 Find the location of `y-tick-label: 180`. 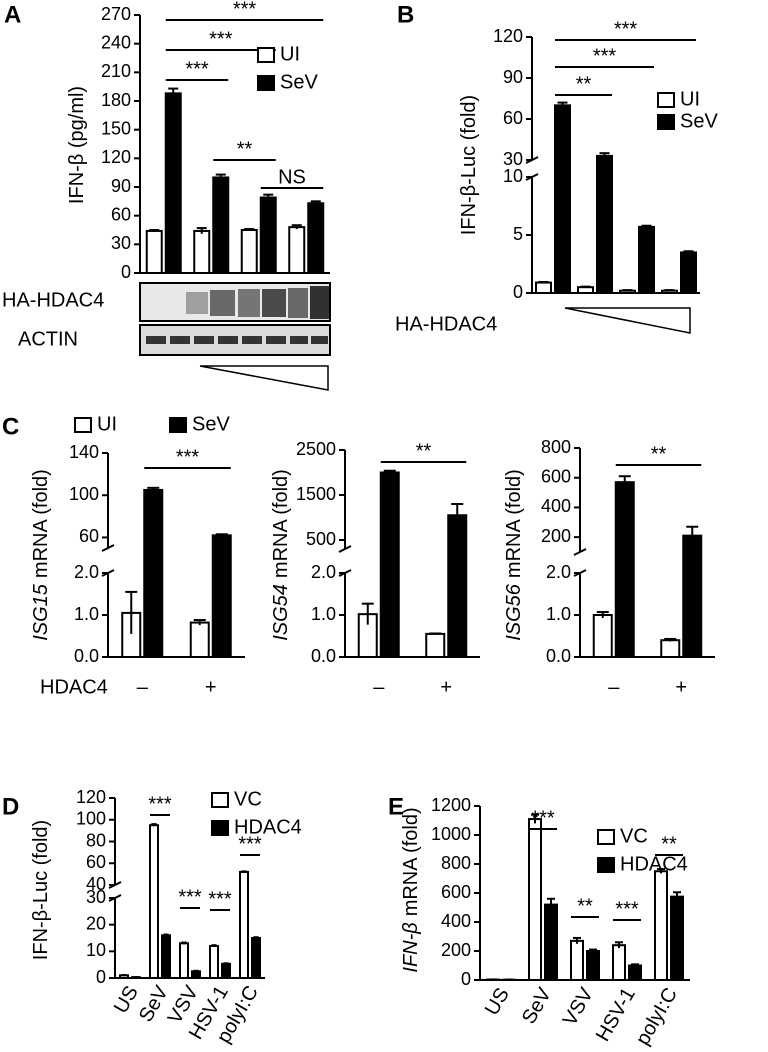

y-tick-label: 180 is located at coordinates (116, 100).